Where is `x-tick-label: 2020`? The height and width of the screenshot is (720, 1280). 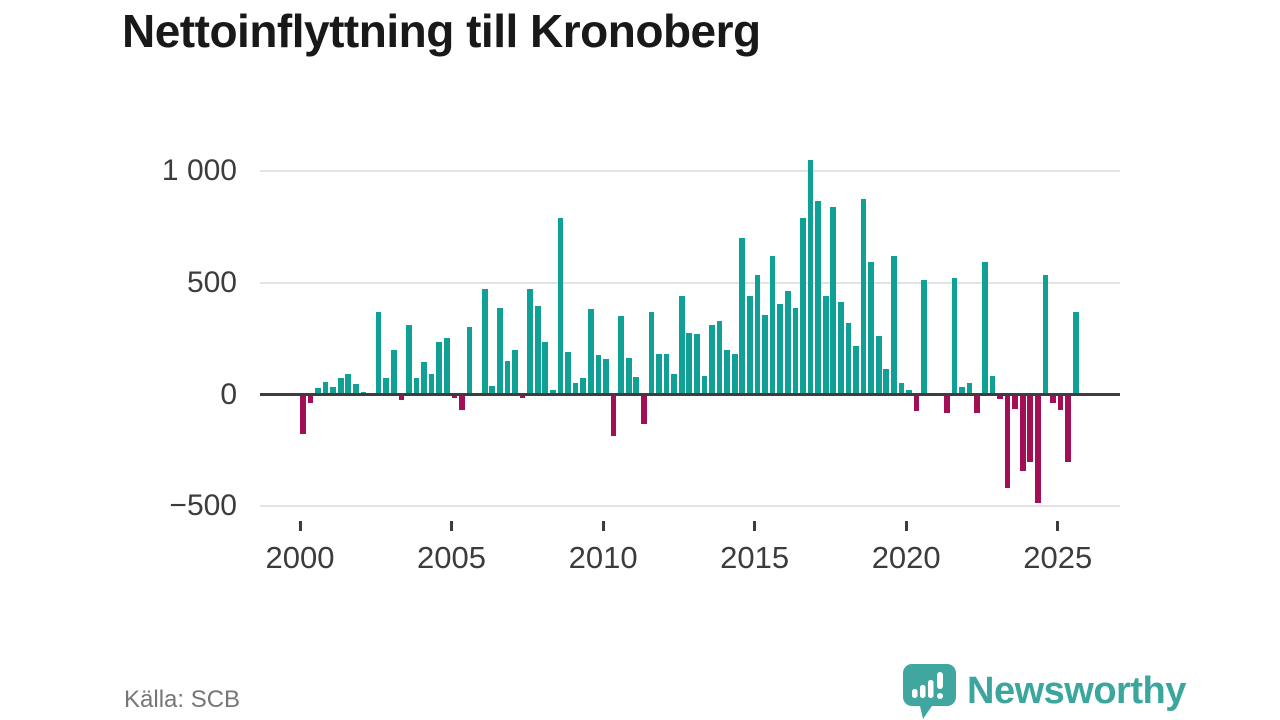
x-tick-label: 2020 is located at coordinates (906, 557).